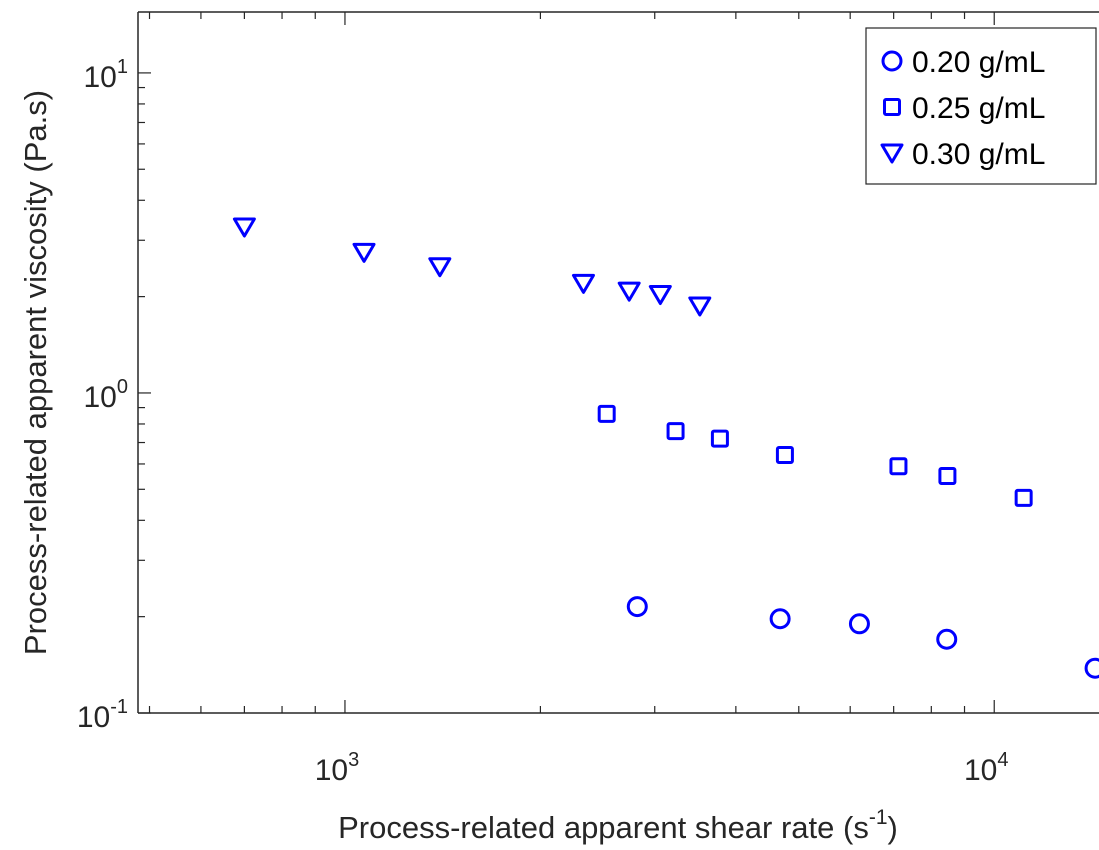 Image resolution: width=1099 pixels, height=850 pixels. I want to click on x-tick-label-exp: 4, so click(1002, 760).